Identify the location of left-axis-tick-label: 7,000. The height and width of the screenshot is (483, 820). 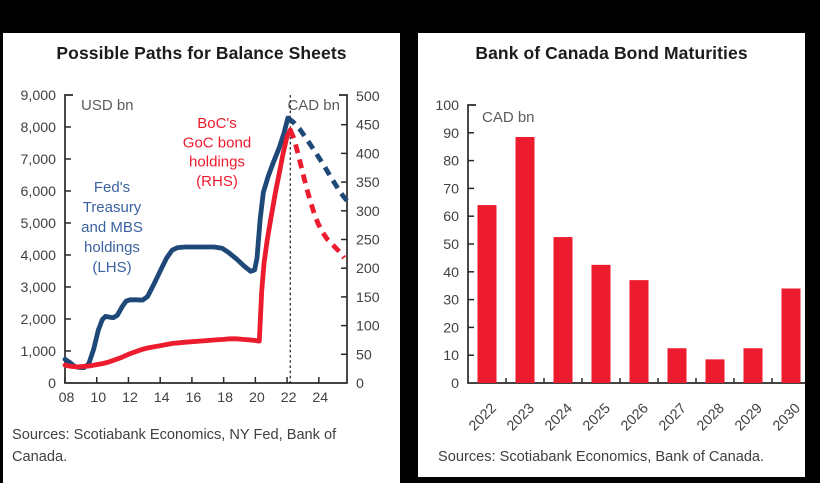
(38, 160).